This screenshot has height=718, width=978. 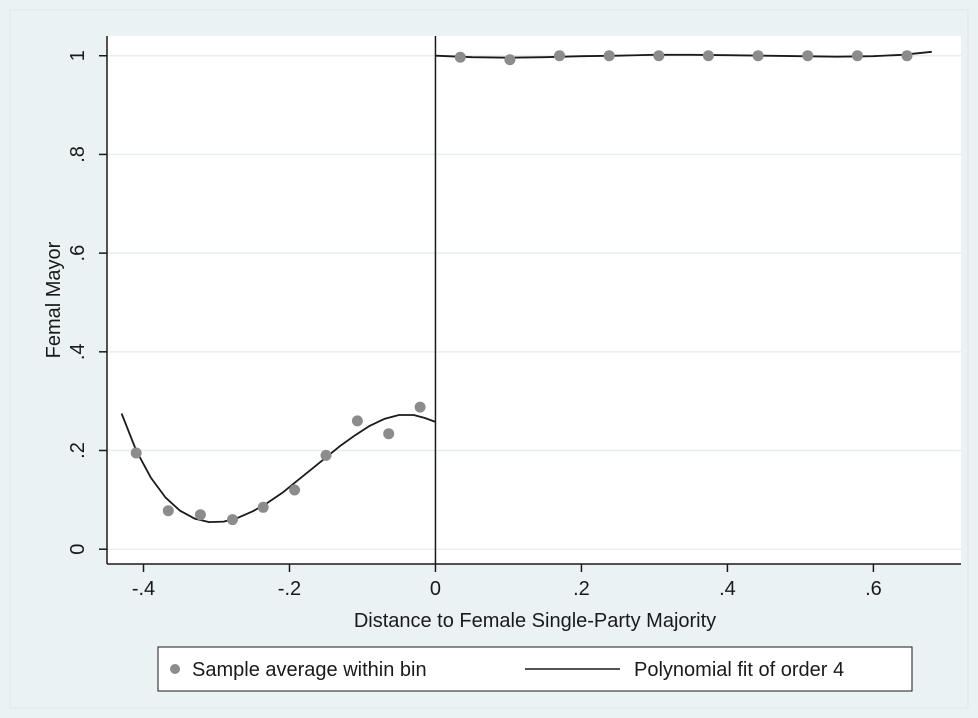 I want to click on legend-point-marker, so click(x=175, y=669).